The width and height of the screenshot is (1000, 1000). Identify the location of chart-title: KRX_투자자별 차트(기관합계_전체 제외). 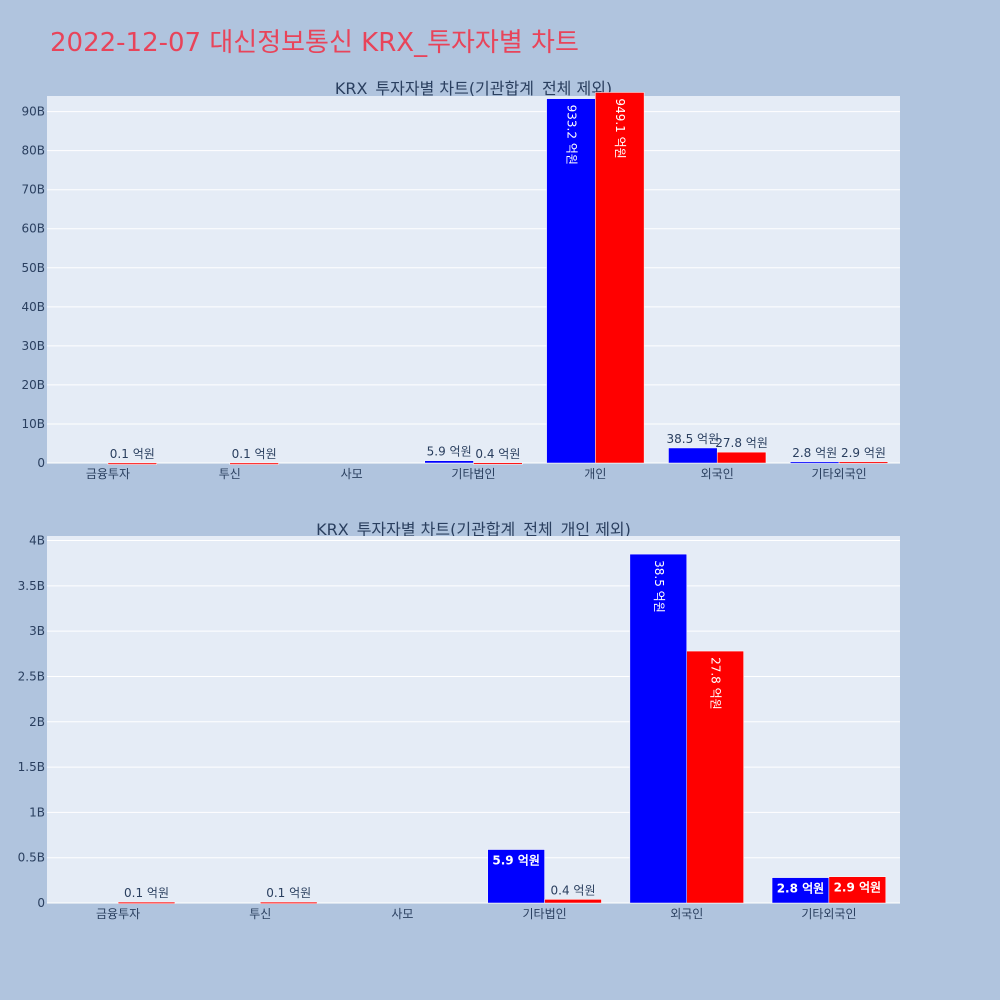
(473, 89).